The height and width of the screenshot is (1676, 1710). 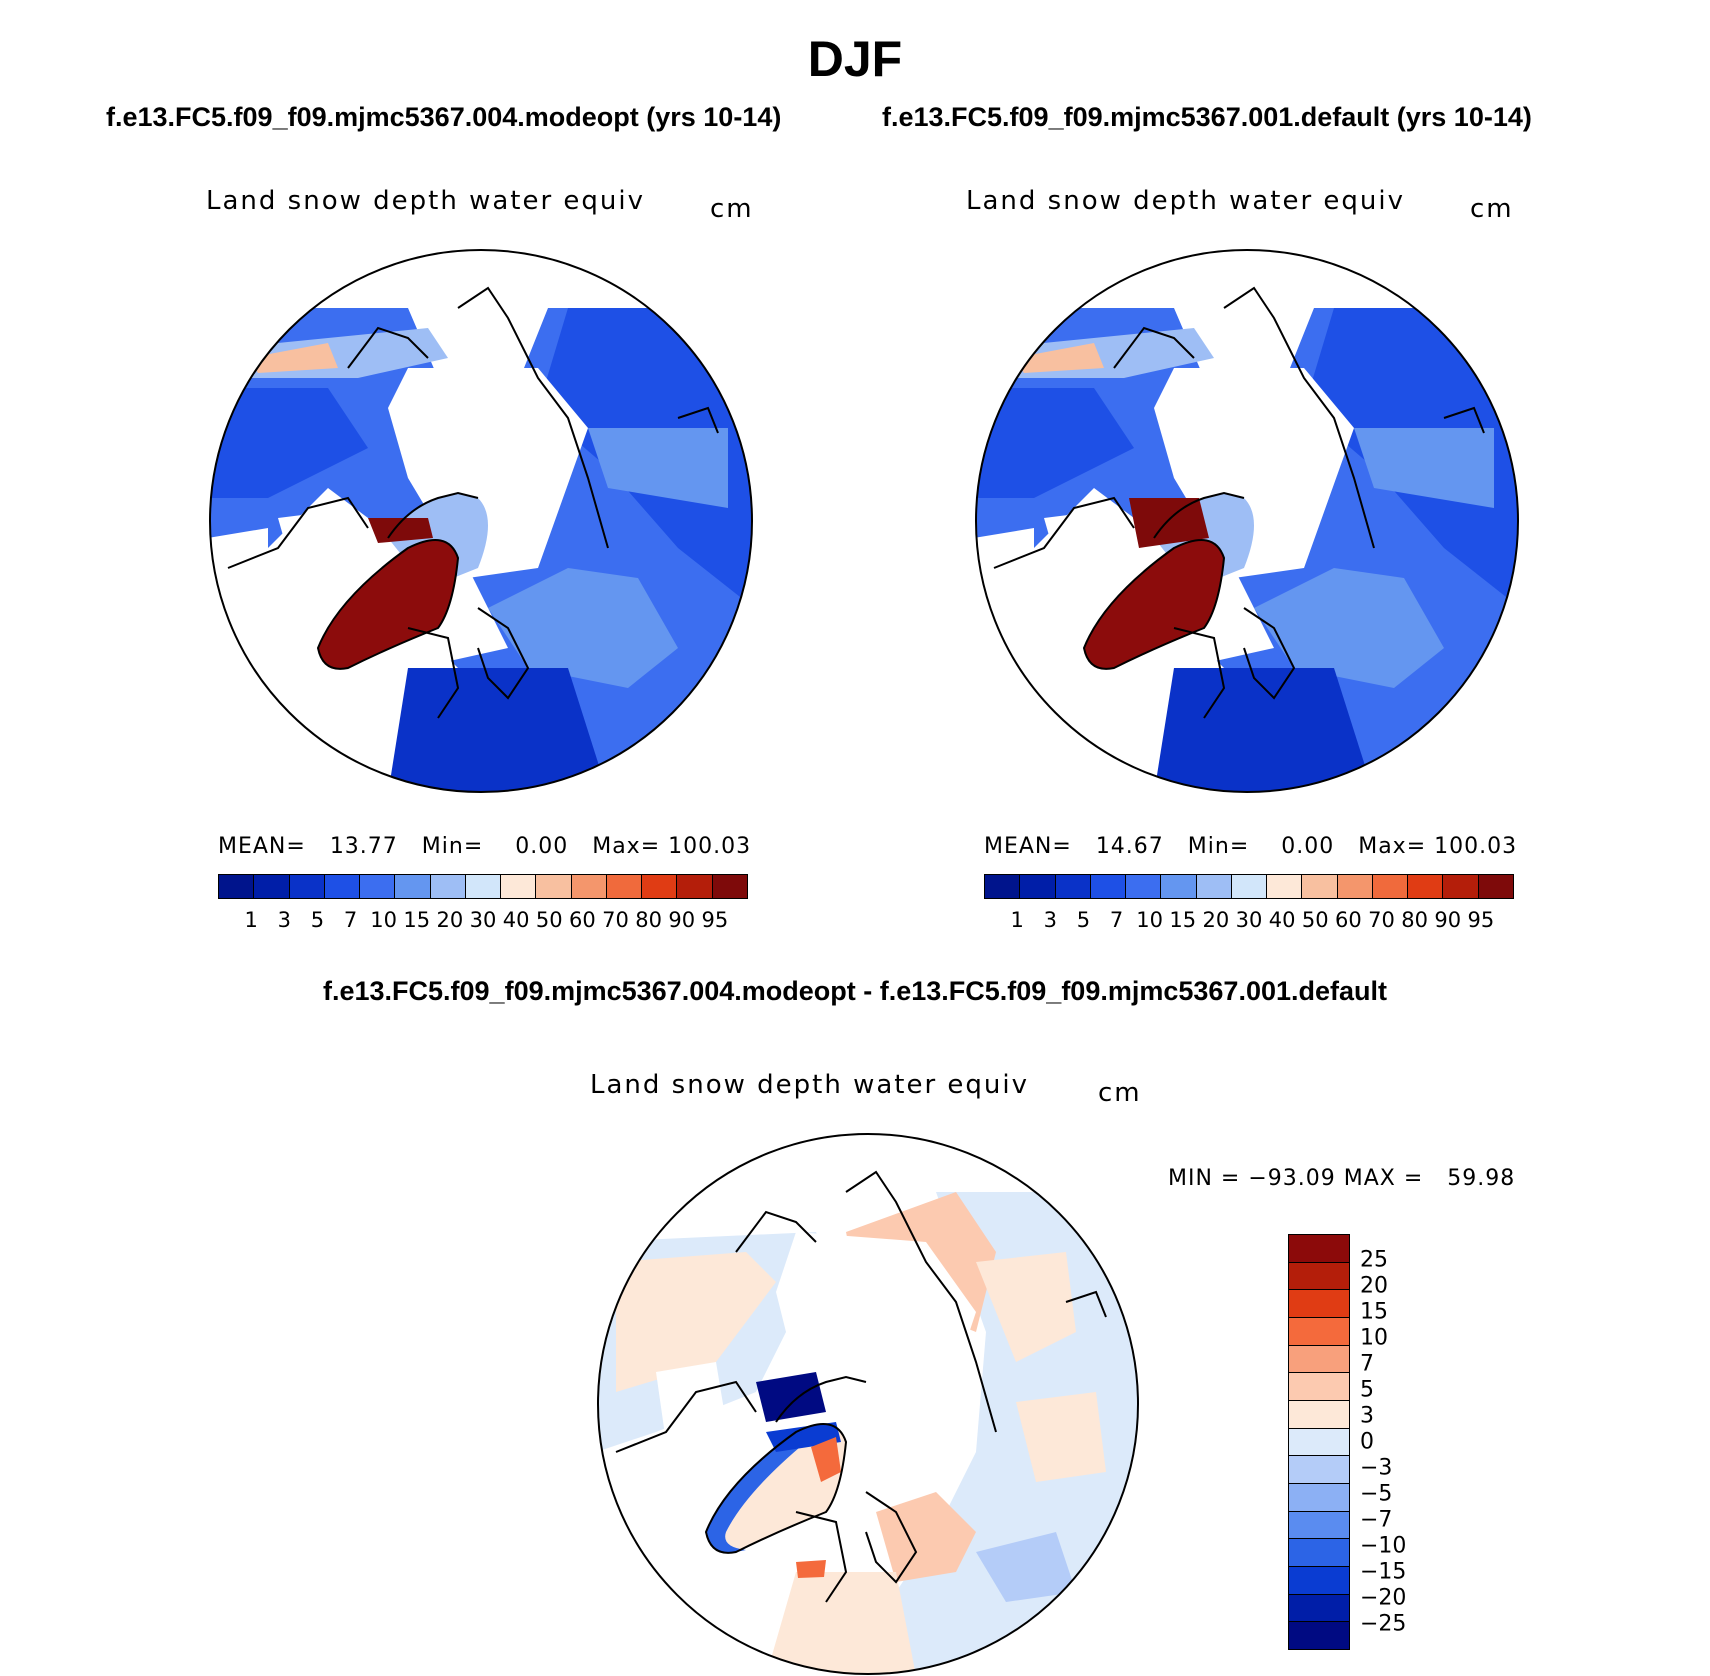 What do you see at coordinates (1476, 846) in the screenshot?
I see `panel-2-max-value: 100.03` at bounding box center [1476, 846].